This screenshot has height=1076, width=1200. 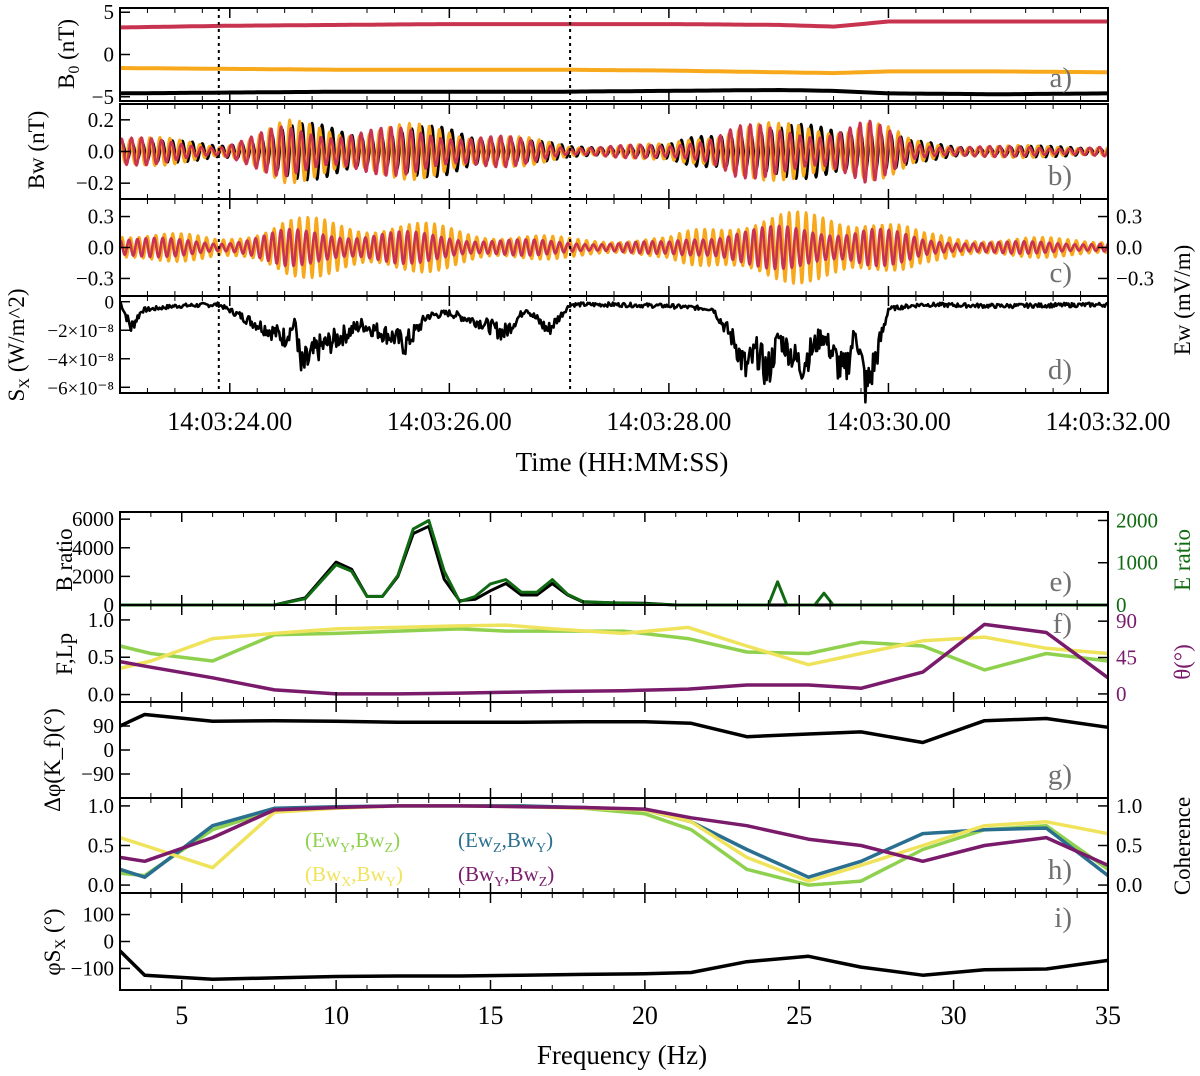 I want to click on panel-i-ytick-label: −100, so click(x=92, y=968).